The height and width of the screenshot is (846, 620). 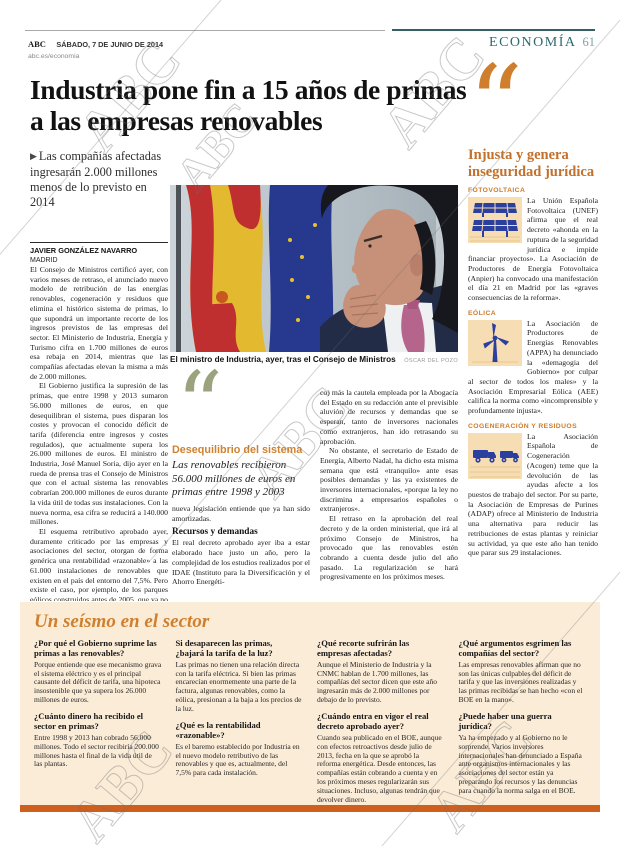 What do you see at coordinates (493, 30) in the screenshot?
I see `section-rule` at bounding box center [493, 30].